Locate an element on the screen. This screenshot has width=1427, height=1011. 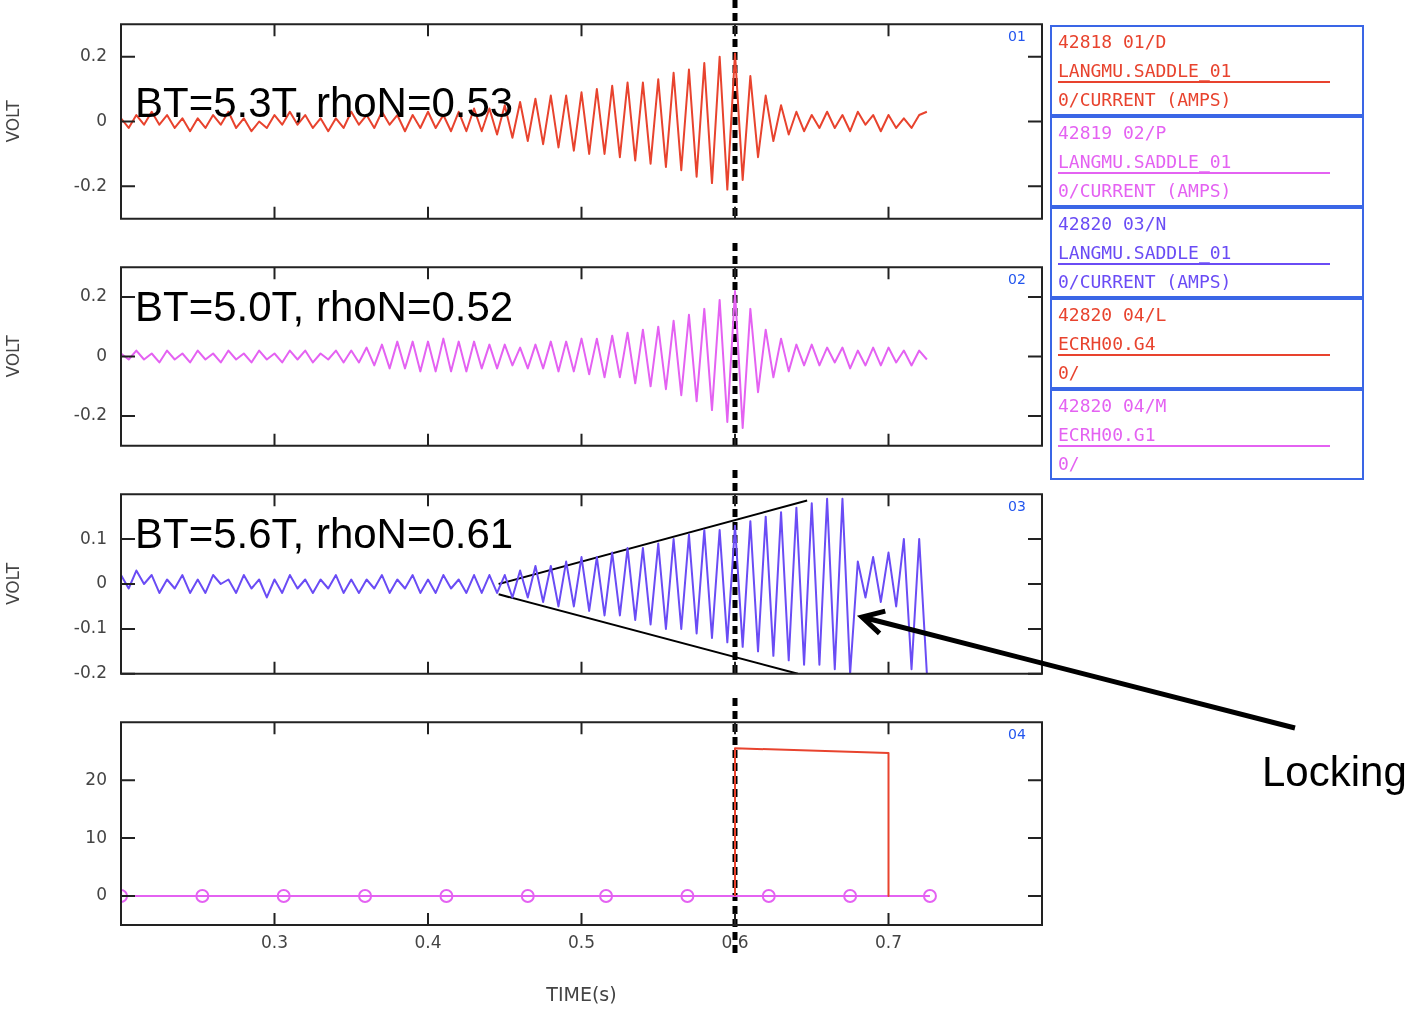
annotation: 01 is located at coordinates (1017, 36).